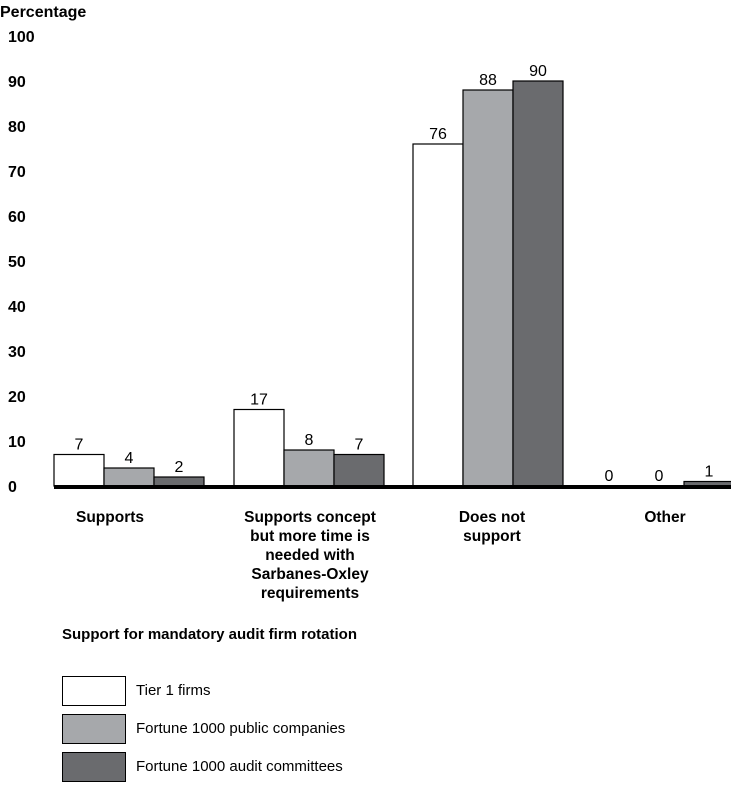 This screenshot has height=785, width=731. Describe the element at coordinates (94, 691) in the screenshot. I see `legend-swatch-tier1` at that location.